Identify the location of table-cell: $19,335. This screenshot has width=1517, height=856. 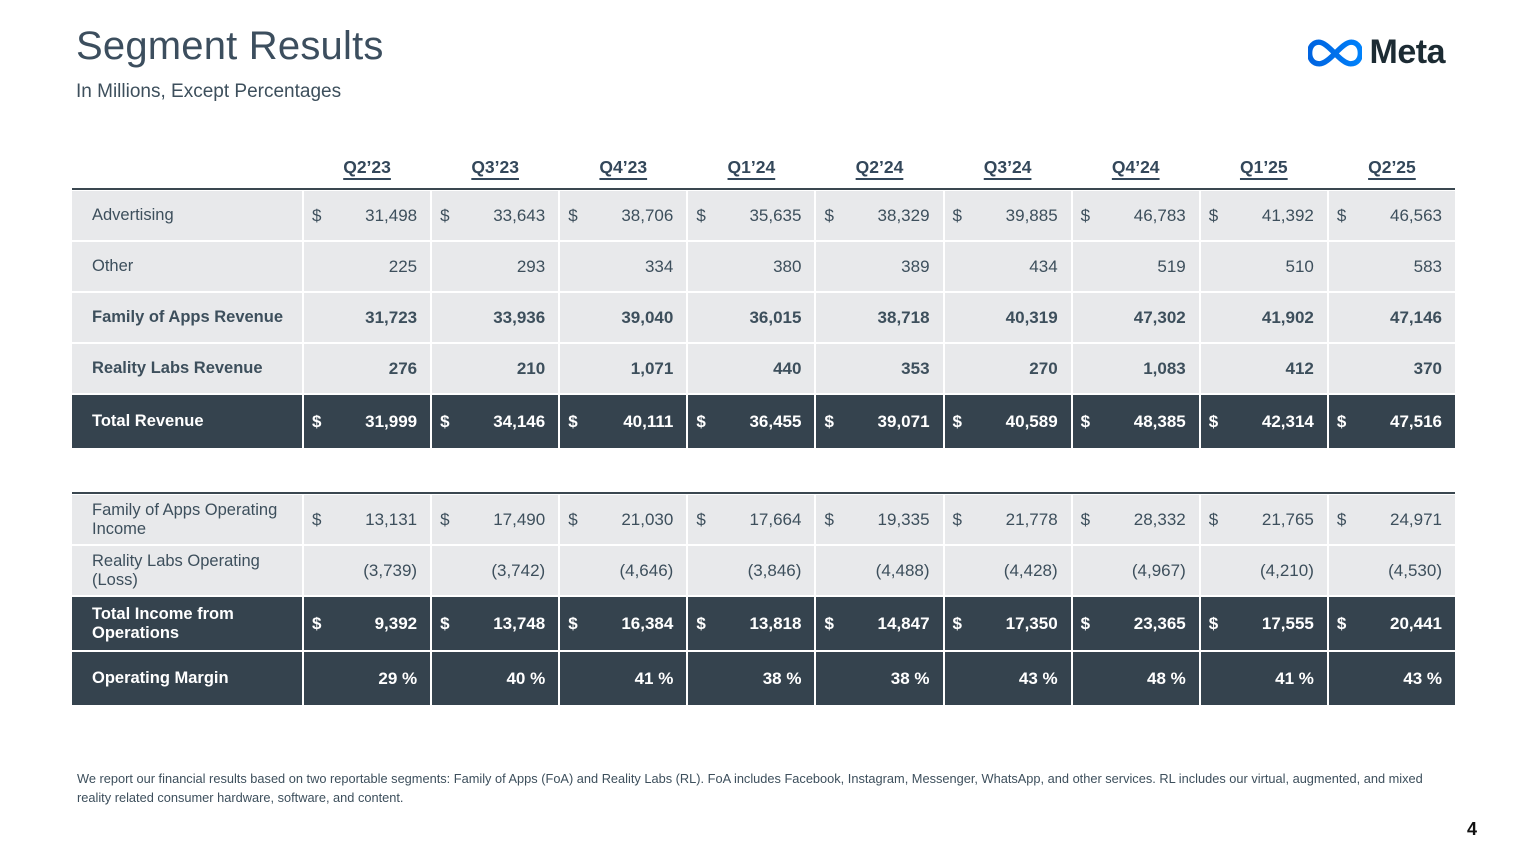
(879, 519).